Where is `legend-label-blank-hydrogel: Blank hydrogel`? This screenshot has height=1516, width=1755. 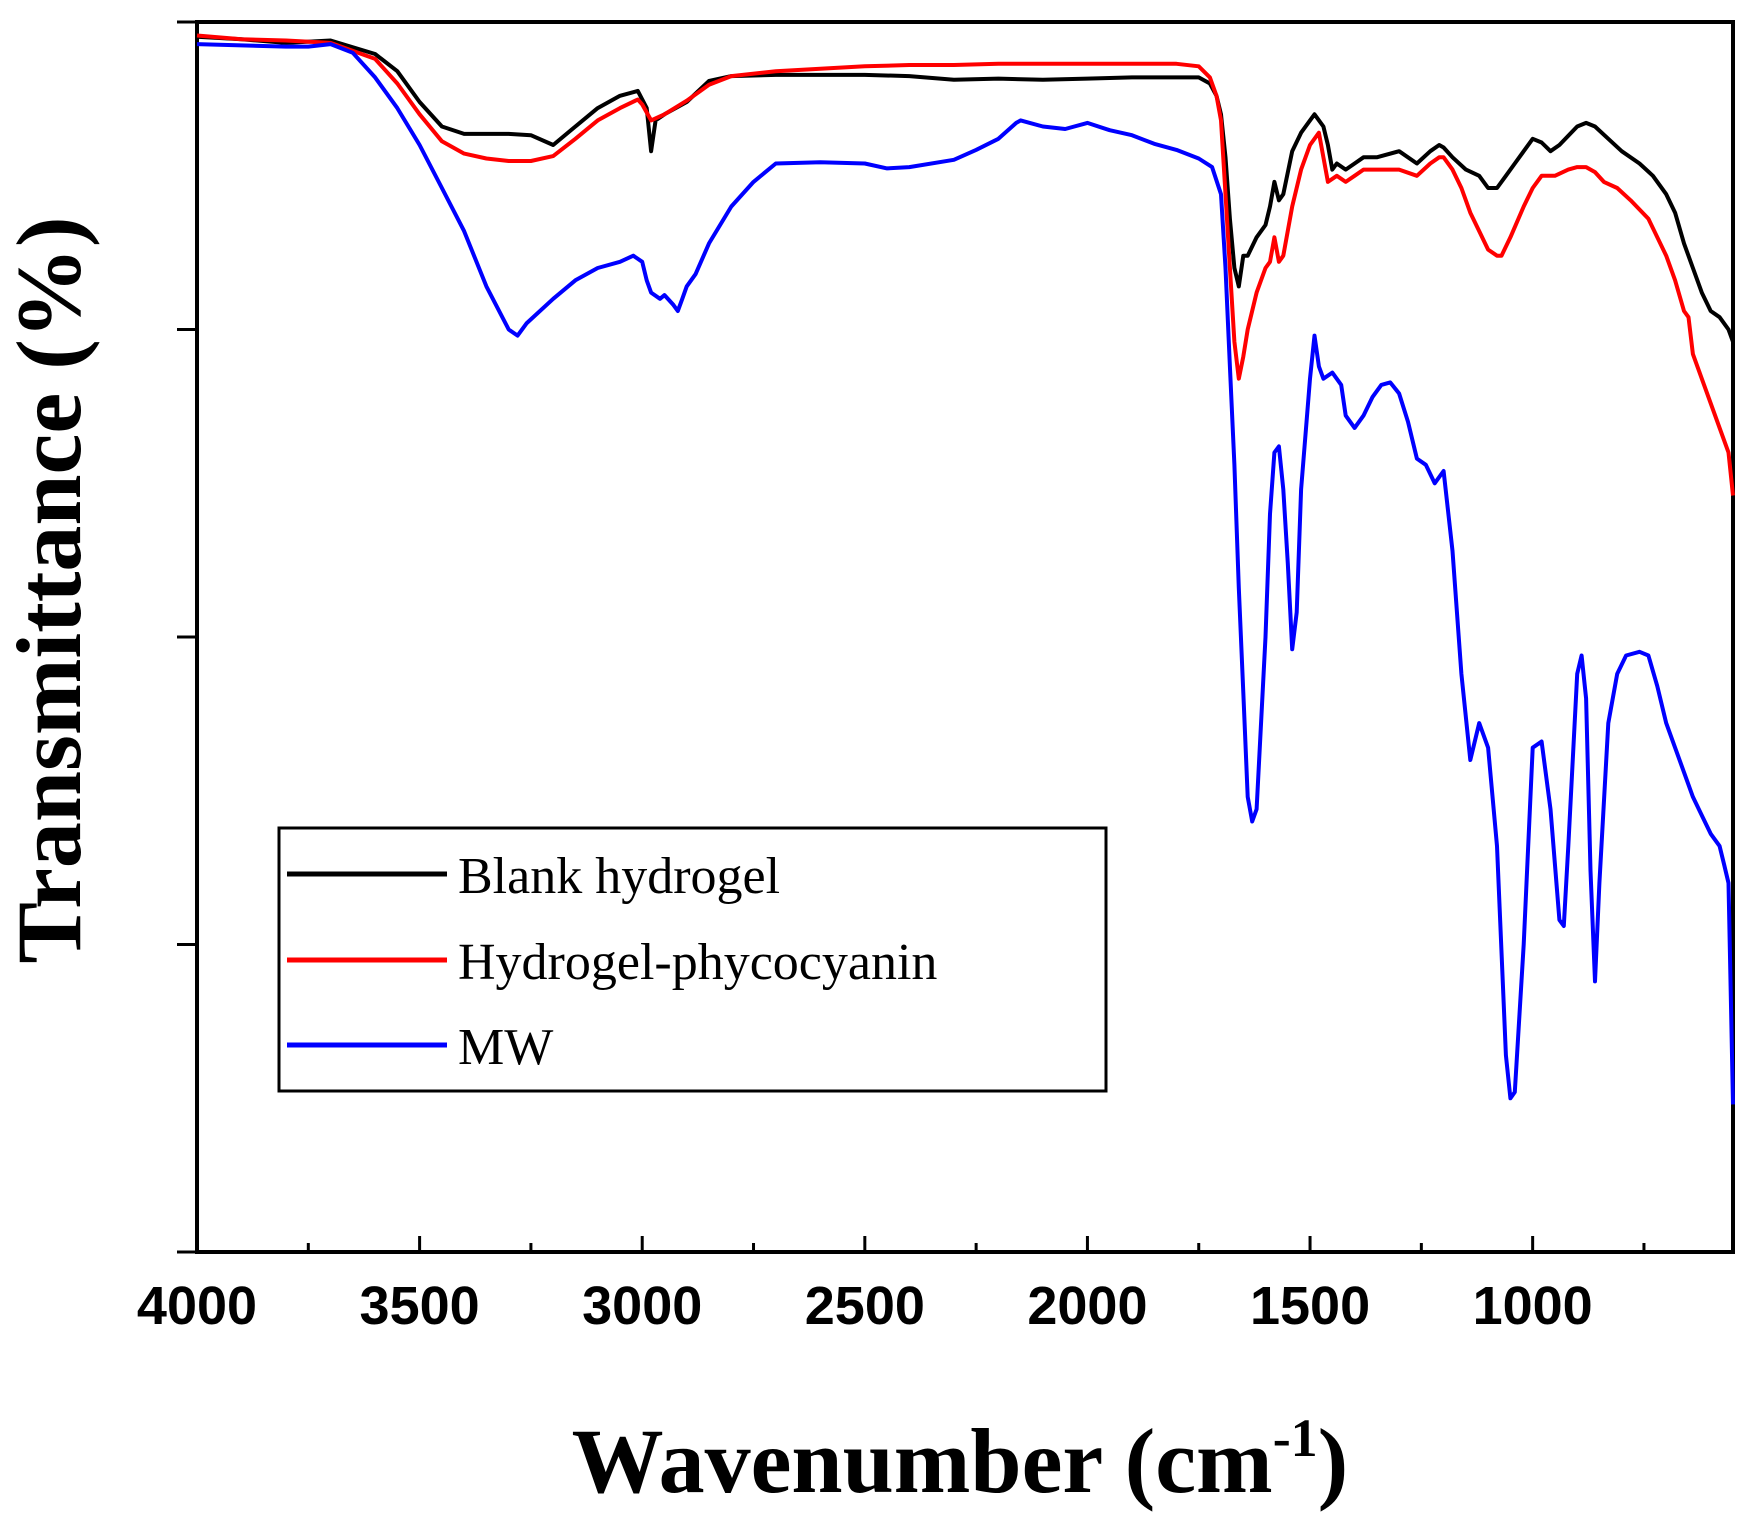
legend-label-blank-hydrogel: Blank hydrogel is located at coordinates (619, 876).